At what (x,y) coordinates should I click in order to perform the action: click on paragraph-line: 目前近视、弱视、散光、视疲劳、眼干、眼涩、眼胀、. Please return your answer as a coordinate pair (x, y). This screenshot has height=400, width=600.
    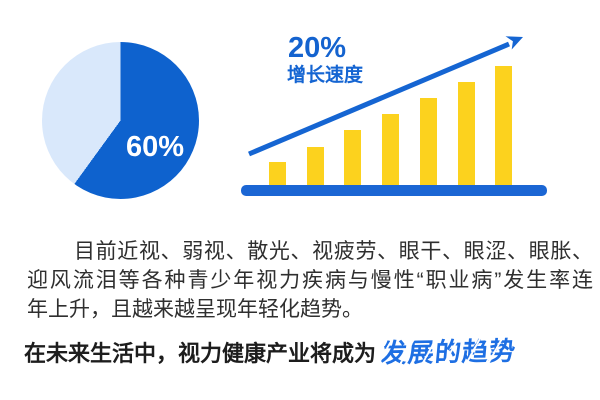
    Looking at the image, I should click on (333, 251).